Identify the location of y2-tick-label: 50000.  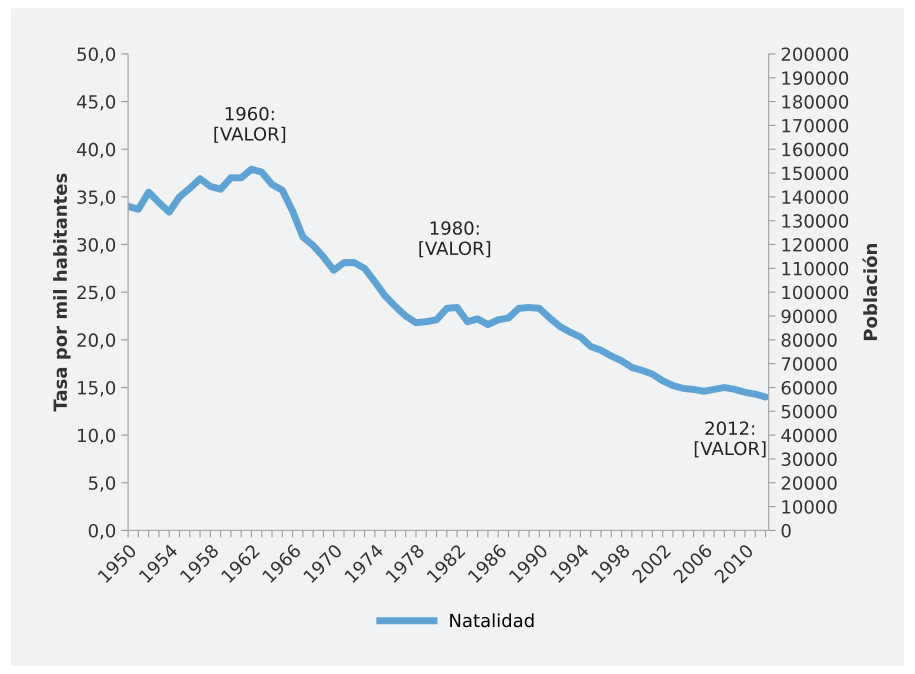
(809, 411).